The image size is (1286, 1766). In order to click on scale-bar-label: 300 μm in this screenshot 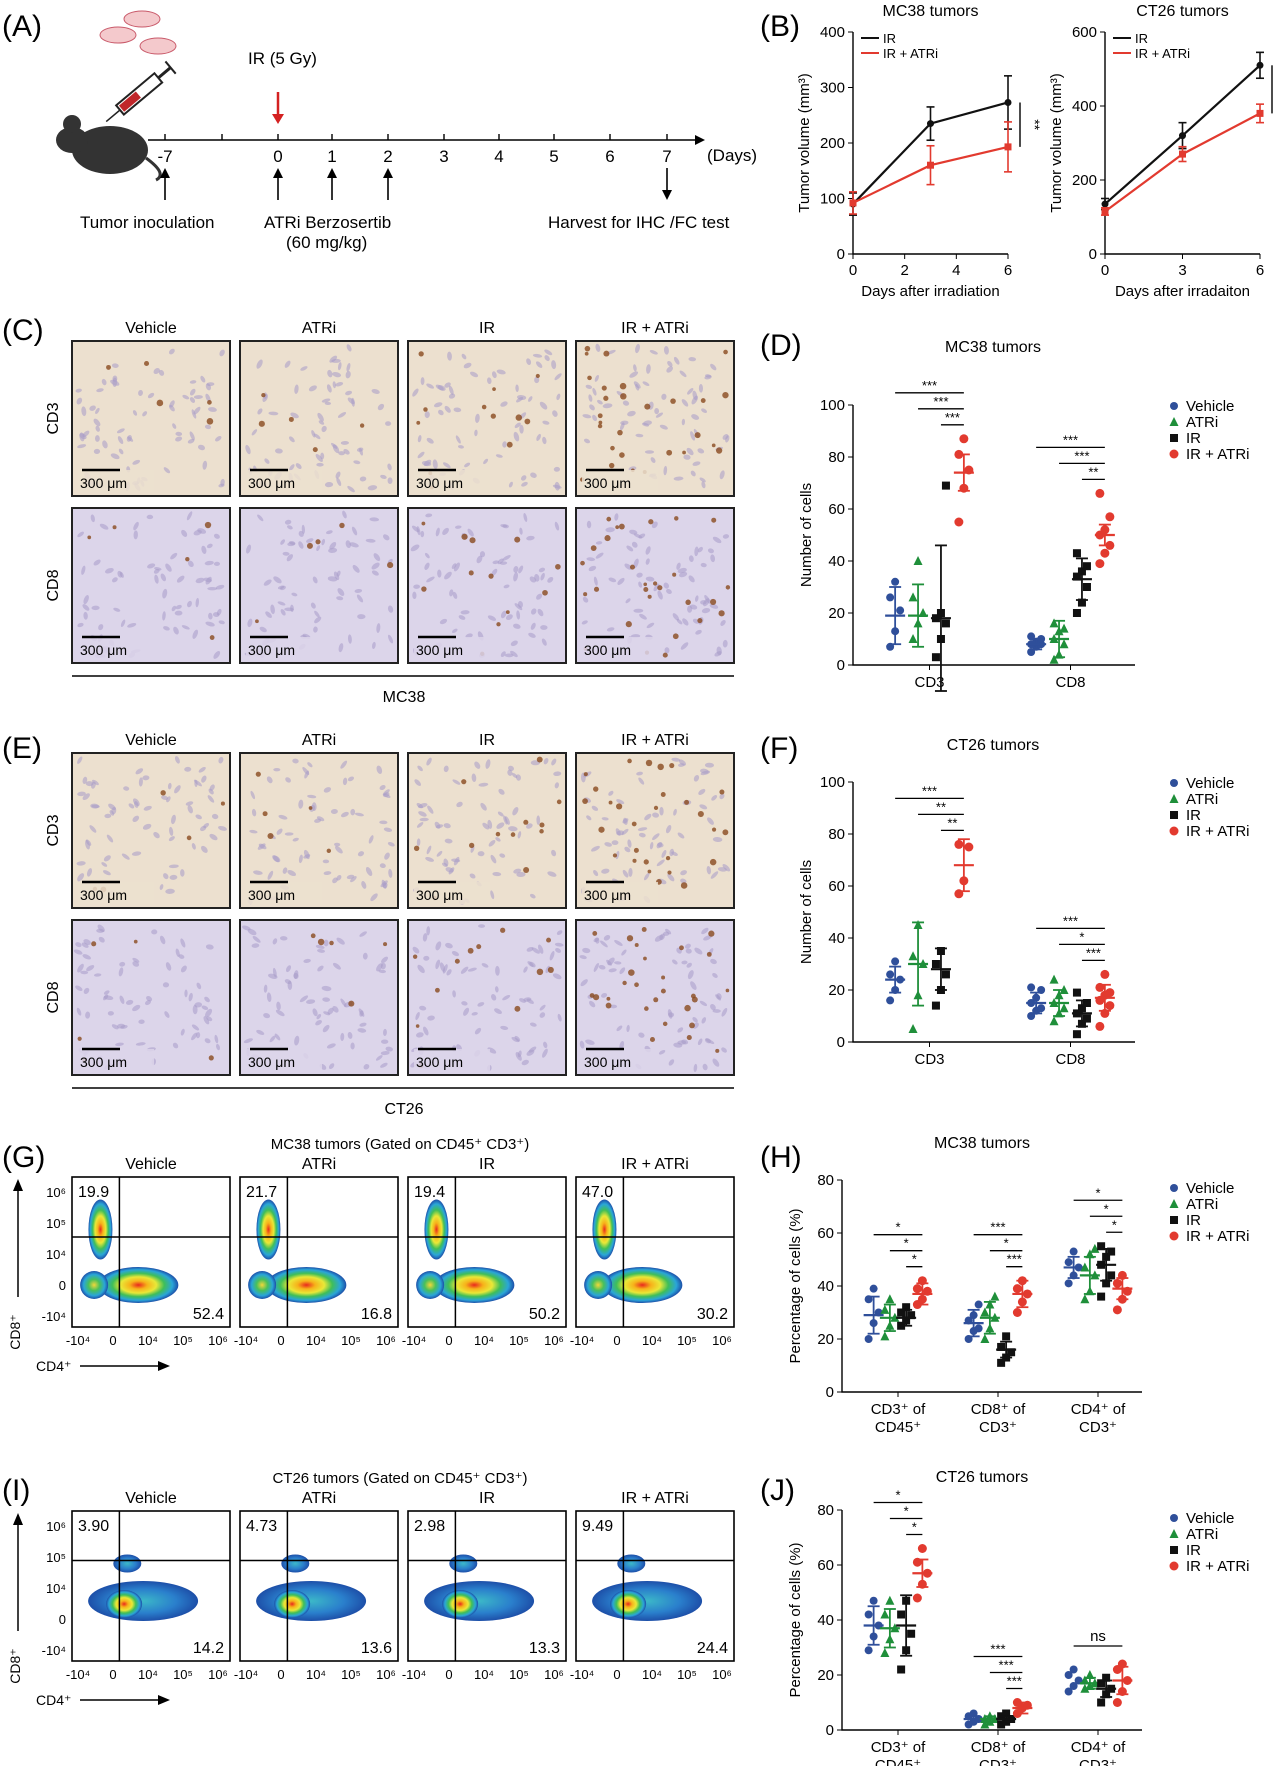, I will do `click(607, 1062)`.